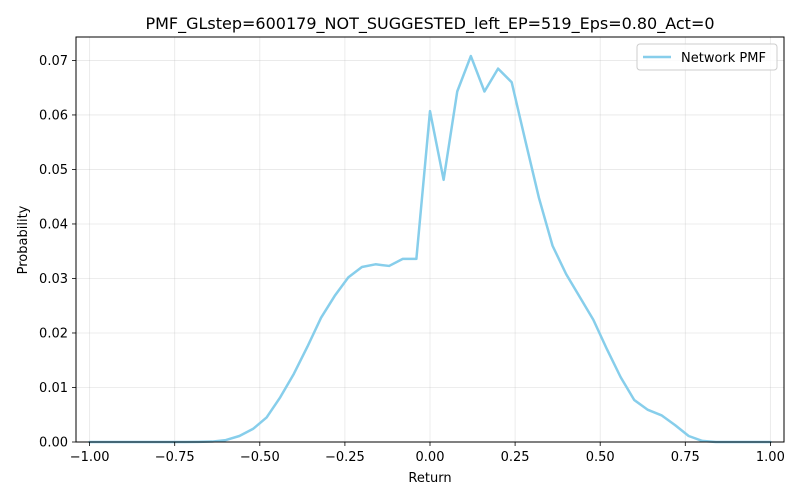 This screenshot has height=500, width=800. I want to click on x-axis-label: Return, so click(429, 478).